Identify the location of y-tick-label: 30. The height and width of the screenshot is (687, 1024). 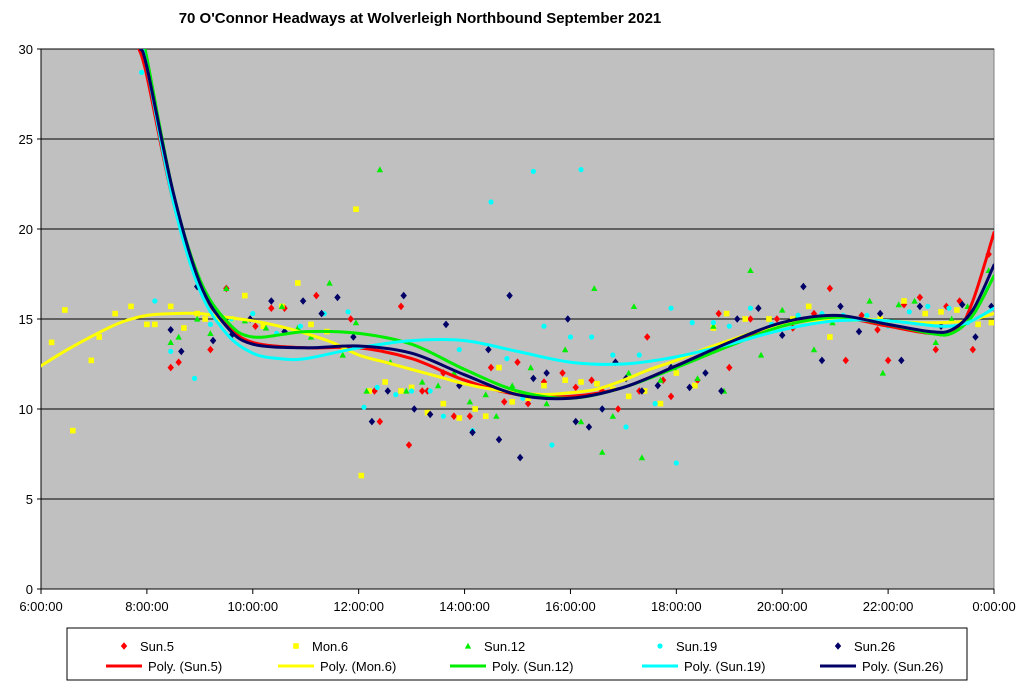
(26, 49).